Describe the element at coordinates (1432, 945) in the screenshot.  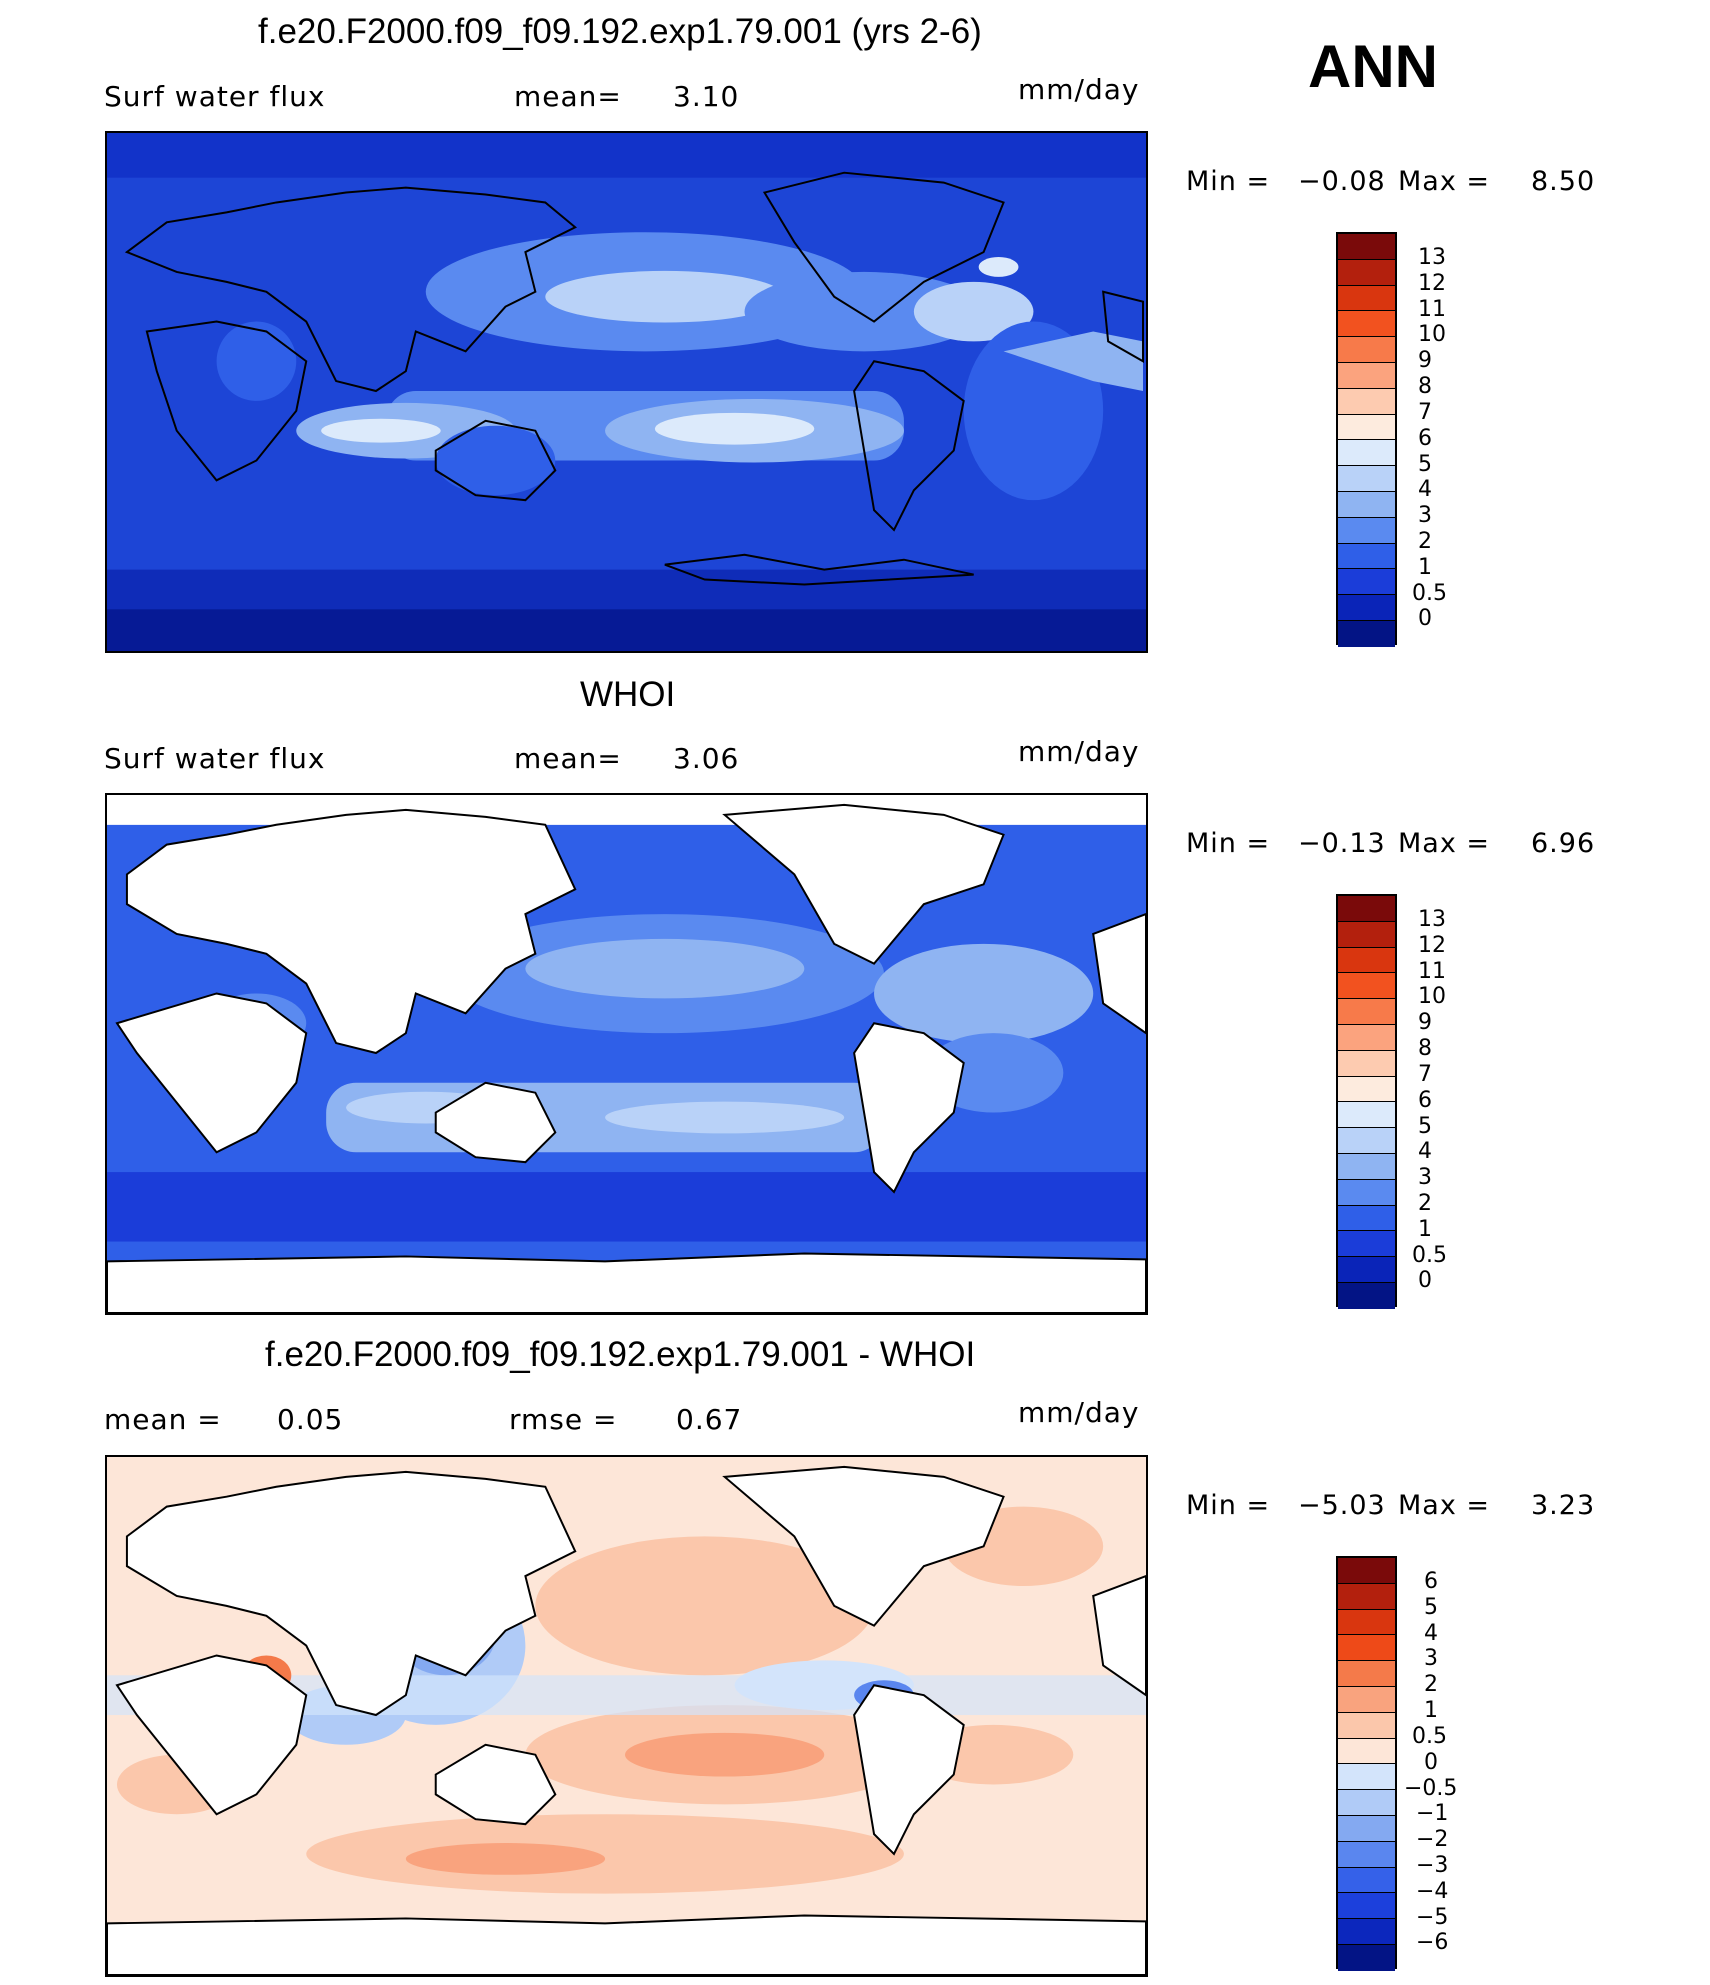
I see `panel2-colorbar-label: 12` at that location.